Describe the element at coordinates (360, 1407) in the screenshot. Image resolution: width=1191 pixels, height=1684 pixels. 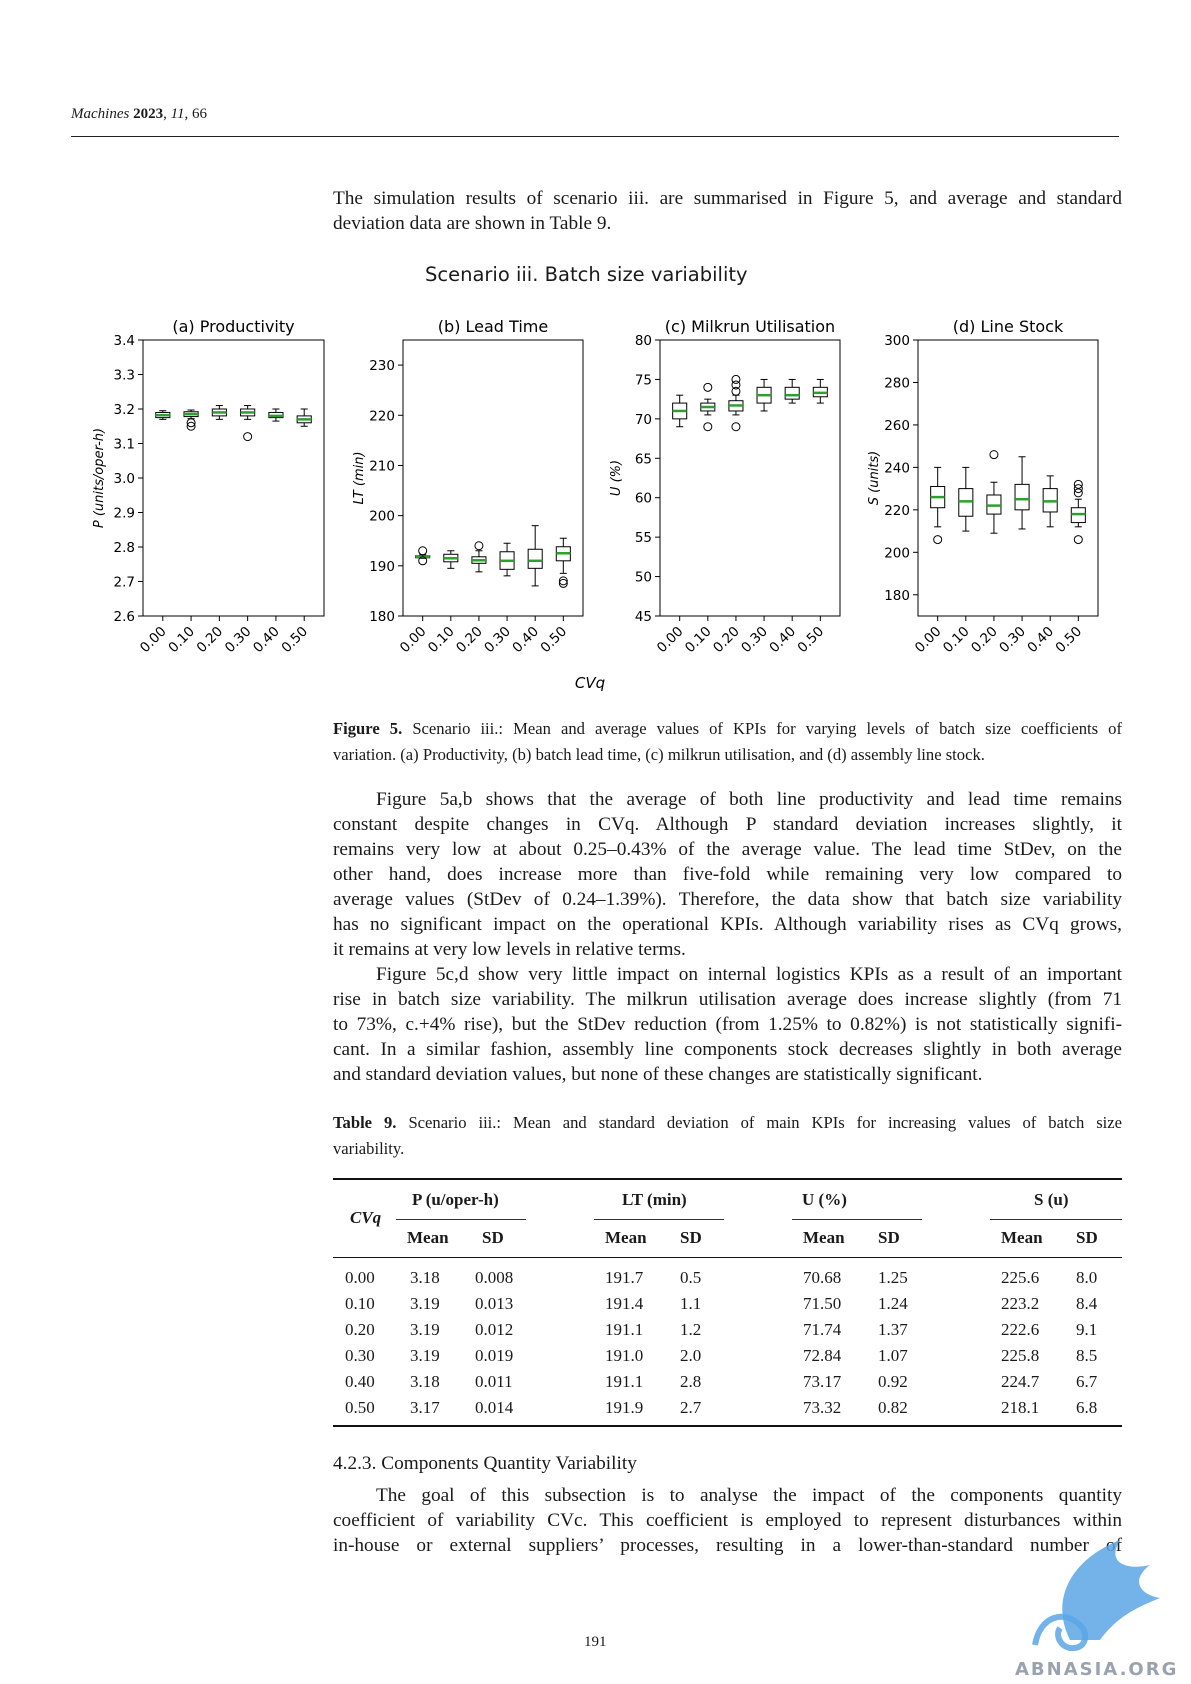
I see `table-row-label: 0.50` at that location.